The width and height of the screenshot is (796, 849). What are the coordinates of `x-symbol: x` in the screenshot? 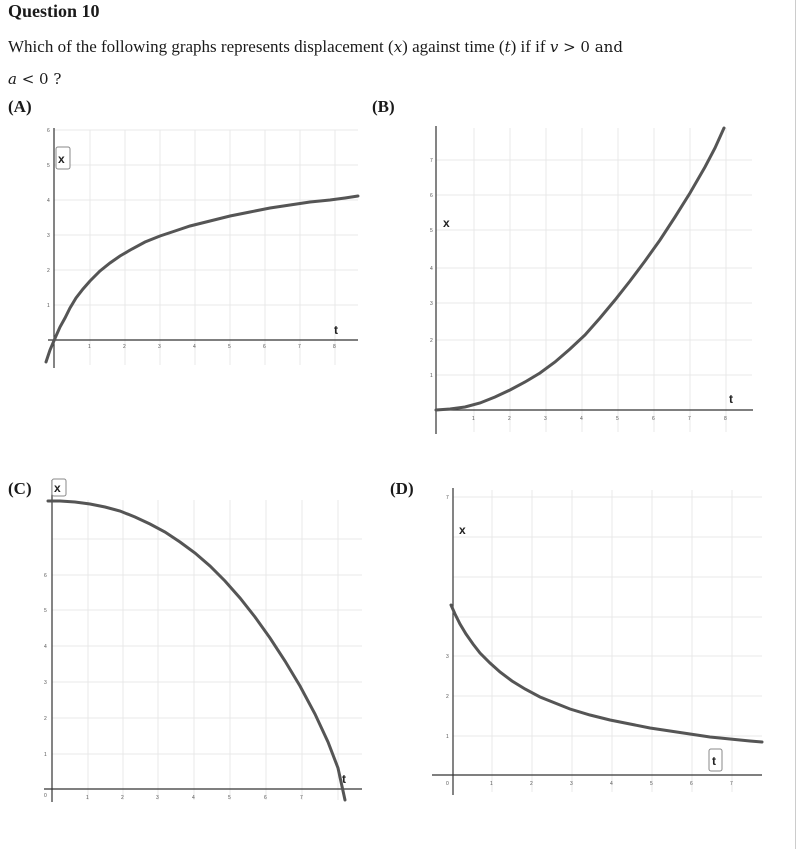 It's located at (398, 47).